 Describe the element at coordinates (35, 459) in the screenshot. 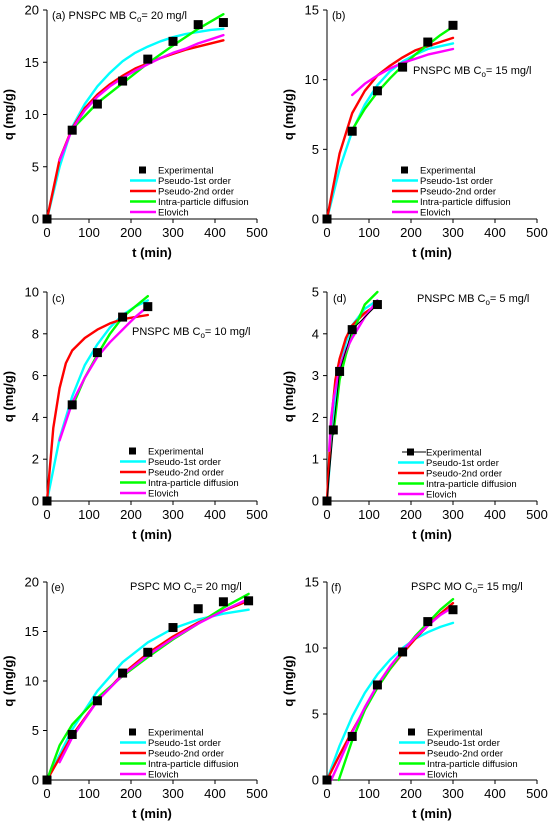

I see `y-tick-label: 2` at that location.